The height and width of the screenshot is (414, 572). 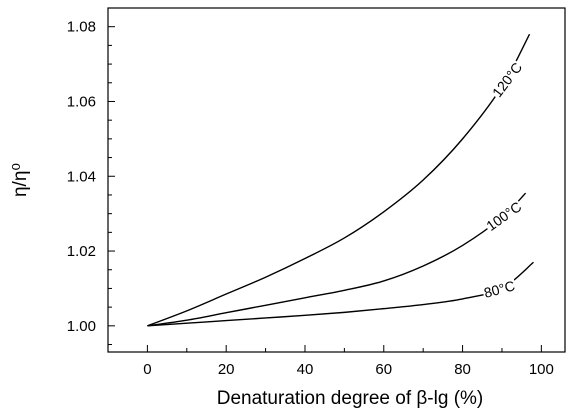 What do you see at coordinates (350, 398) in the screenshot?
I see `x-axis-title: Denaturation degree of β-lg (%)` at bounding box center [350, 398].